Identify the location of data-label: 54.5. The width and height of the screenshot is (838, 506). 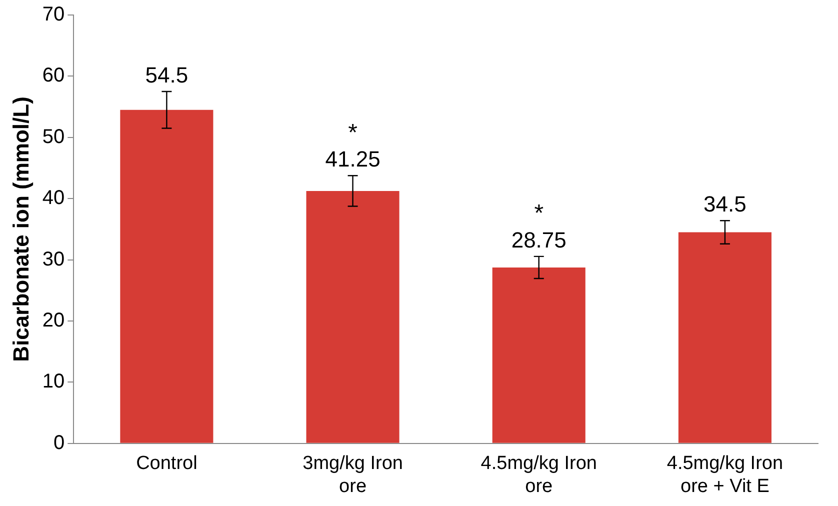
(166, 75).